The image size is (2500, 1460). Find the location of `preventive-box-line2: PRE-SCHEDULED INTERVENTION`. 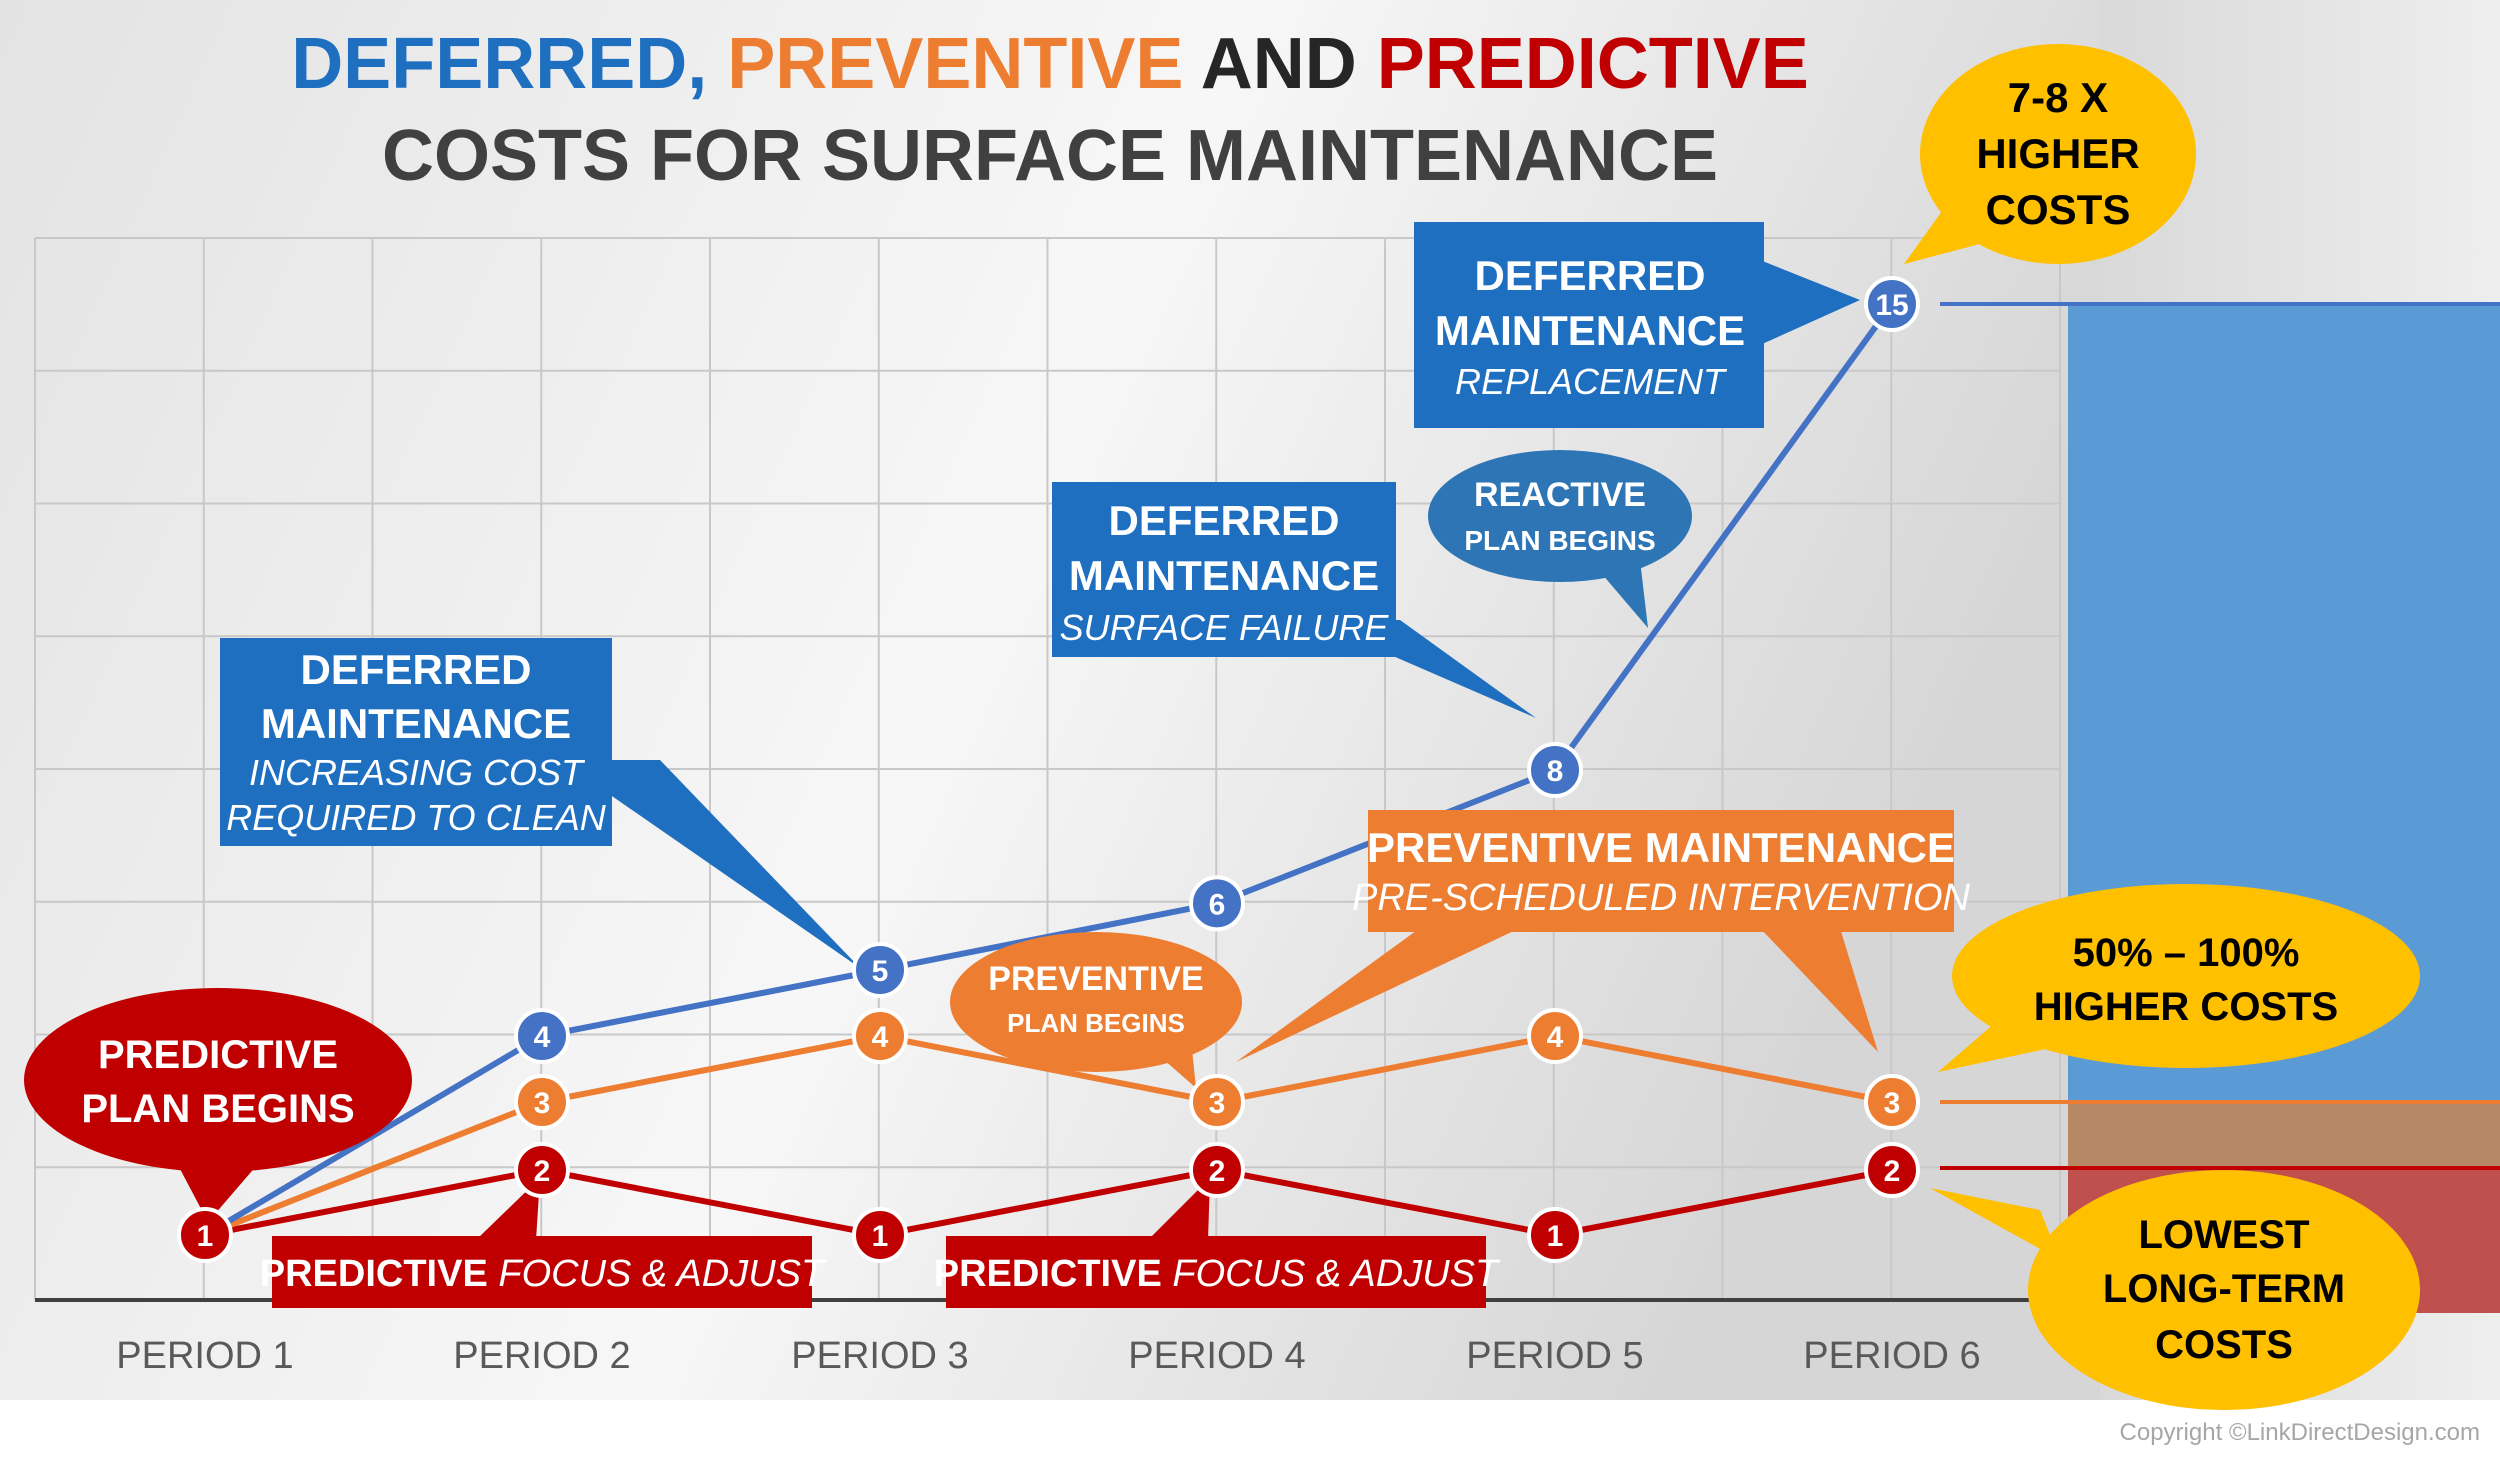

preventive-box-line2: PRE-SCHEDULED INTERVENTION is located at coordinates (1661, 898).